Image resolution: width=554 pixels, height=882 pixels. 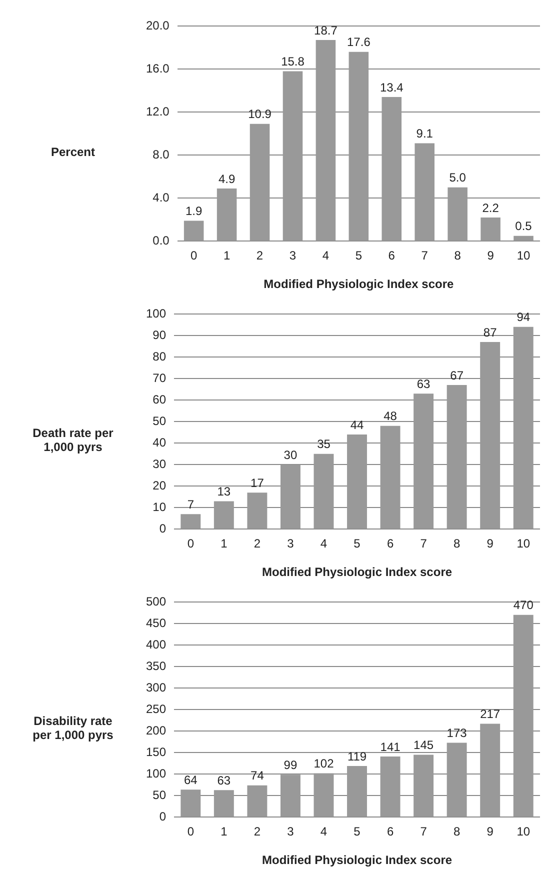 What do you see at coordinates (156, 665) in the screenshot?
I see `y-tick-label: 350` at bounding box center [156, 665].